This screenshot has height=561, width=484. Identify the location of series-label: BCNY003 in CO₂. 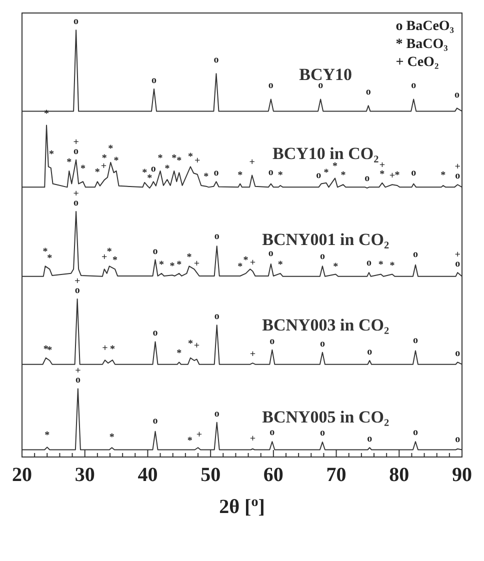
(326, 325).